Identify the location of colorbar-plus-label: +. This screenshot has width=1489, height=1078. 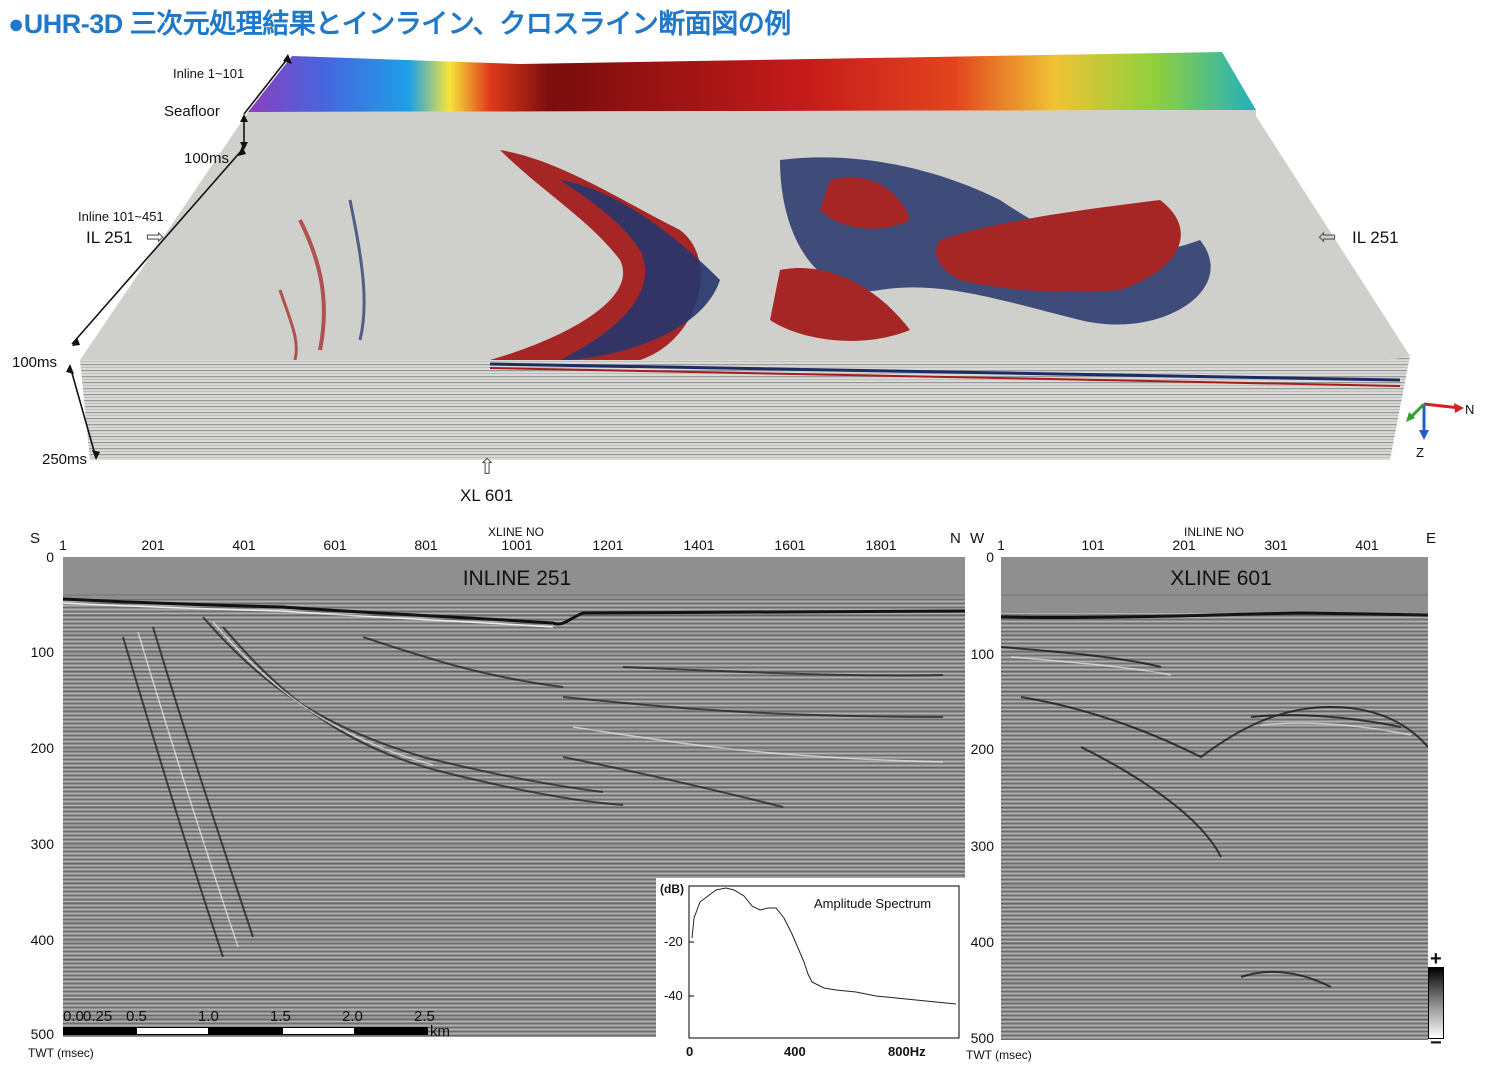
(1436, 959).